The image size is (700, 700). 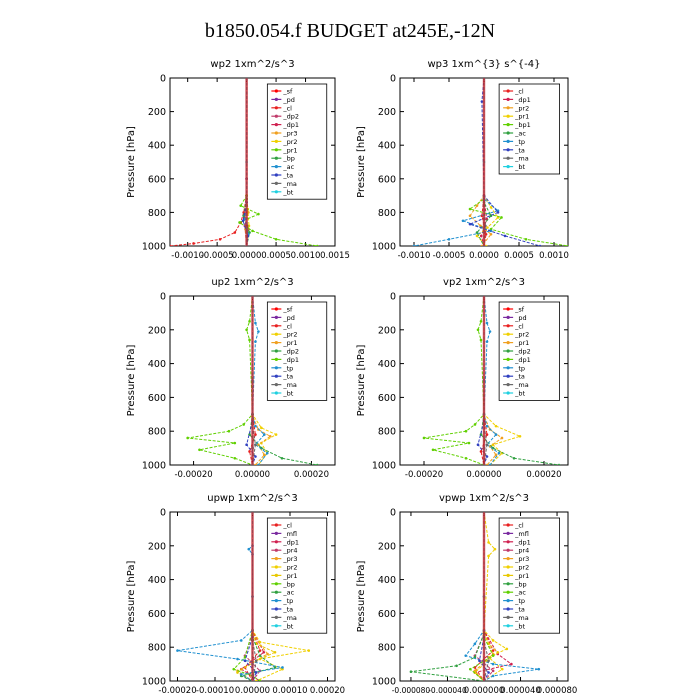 I want to click on x-tick-label: 0.0005, so click(x=519, y=256).